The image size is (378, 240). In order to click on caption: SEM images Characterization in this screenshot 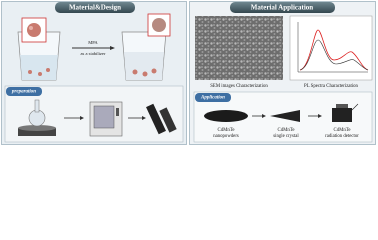, I will do `click(239, 86)`.